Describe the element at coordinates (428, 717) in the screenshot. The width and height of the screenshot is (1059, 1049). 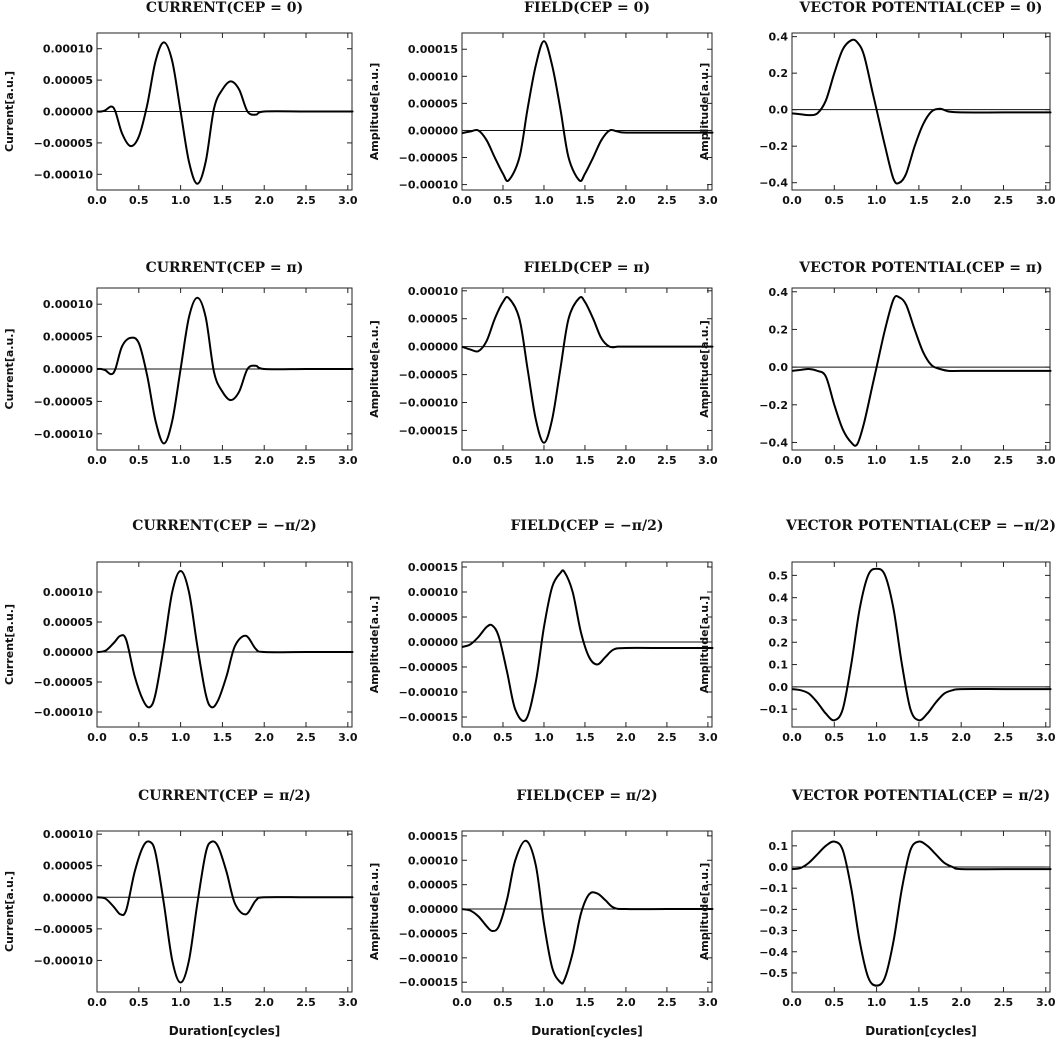
I see `y-tick-label: −0.00015` at that location.